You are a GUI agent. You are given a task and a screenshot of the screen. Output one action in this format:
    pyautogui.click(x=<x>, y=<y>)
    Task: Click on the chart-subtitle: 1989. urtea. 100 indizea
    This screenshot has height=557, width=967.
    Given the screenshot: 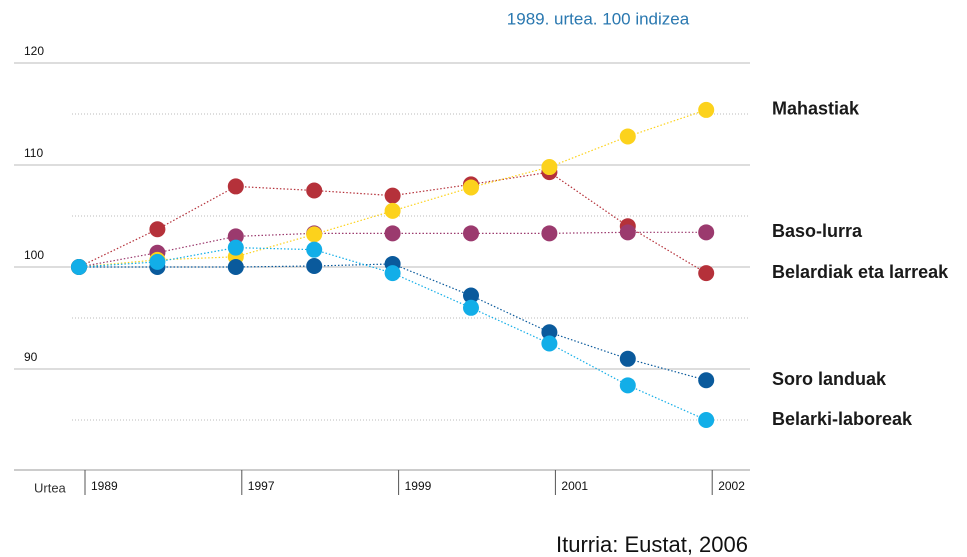 What is the action you would take?
    pyautogui.click(x=598, y=18)
    